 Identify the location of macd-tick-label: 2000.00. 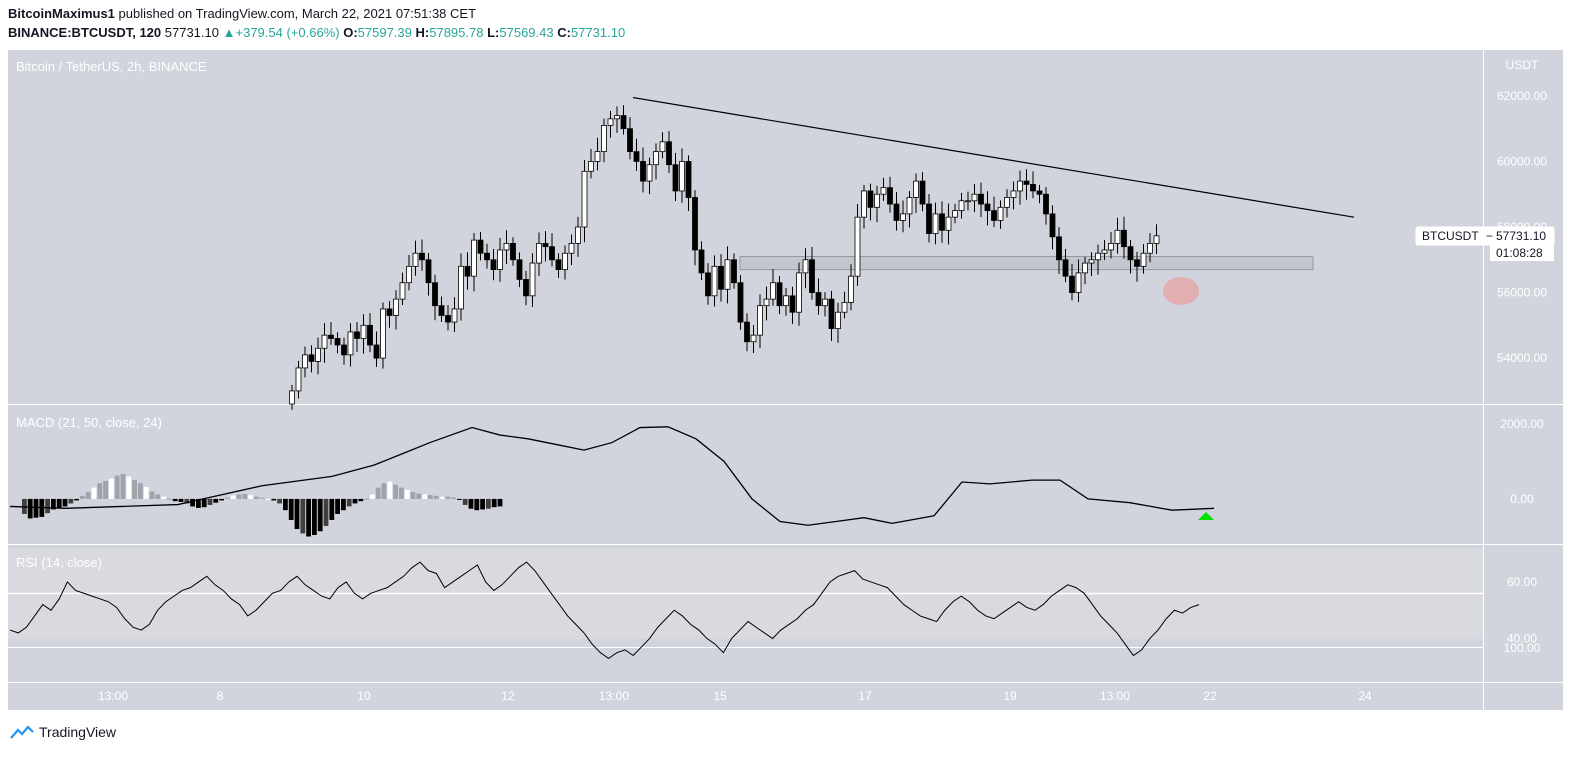
(1522, 424).